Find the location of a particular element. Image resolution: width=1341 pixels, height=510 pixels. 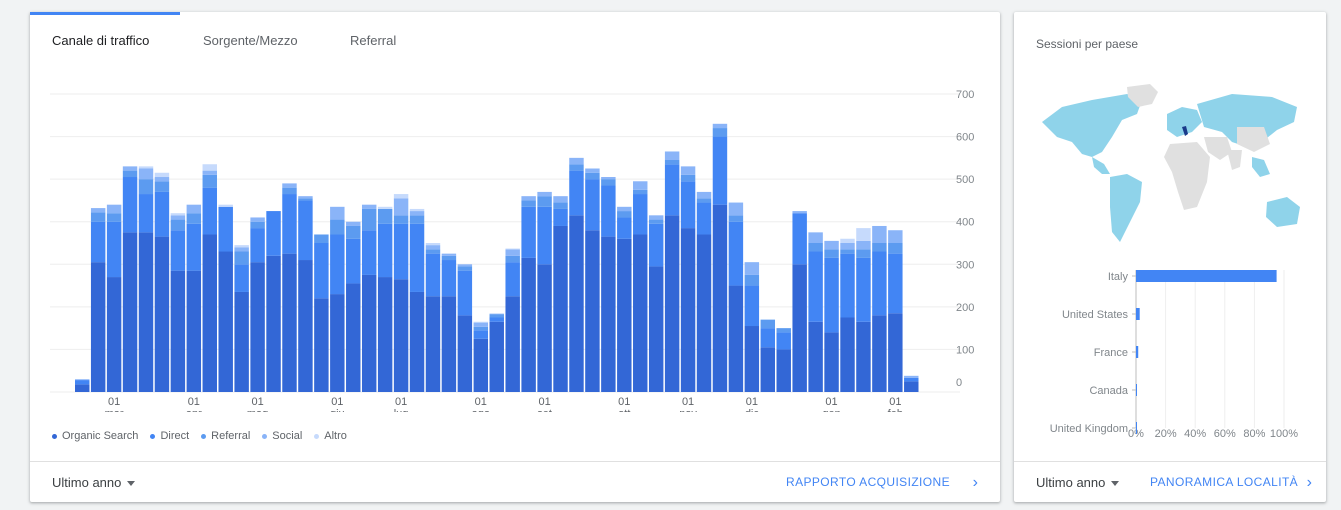

world-map is located at coordinates (1172, 167).